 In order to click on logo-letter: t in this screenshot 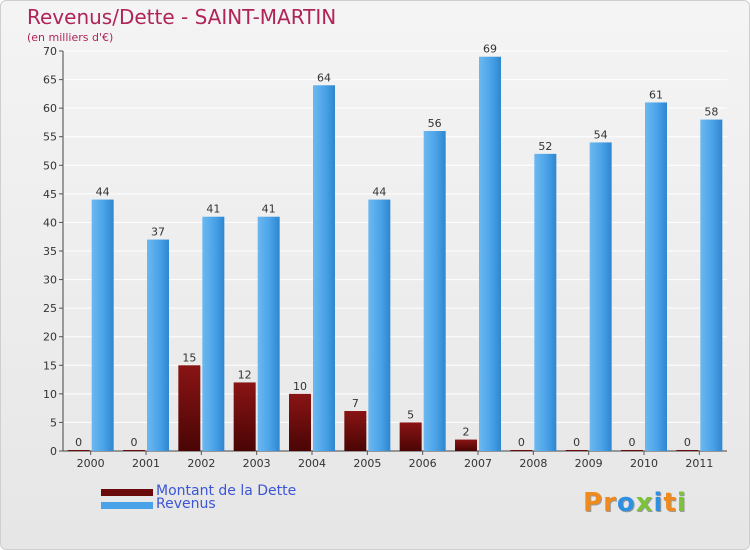, I will do `click(670, 503)`.